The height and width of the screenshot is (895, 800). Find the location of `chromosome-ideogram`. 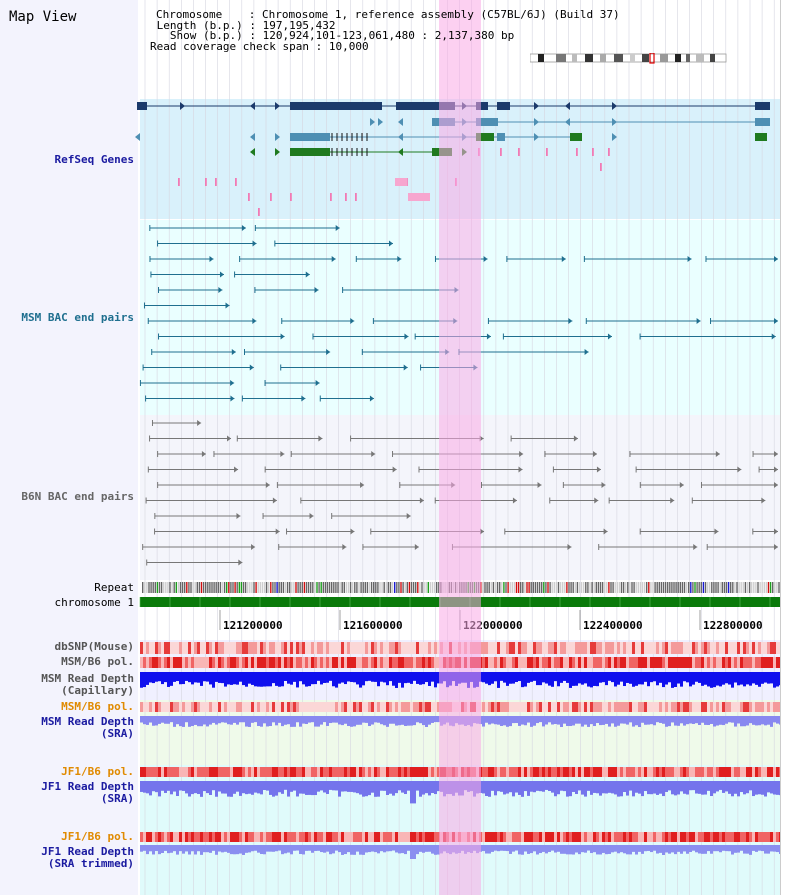

chromosome-ideogram is located at coordinates (630, 59).